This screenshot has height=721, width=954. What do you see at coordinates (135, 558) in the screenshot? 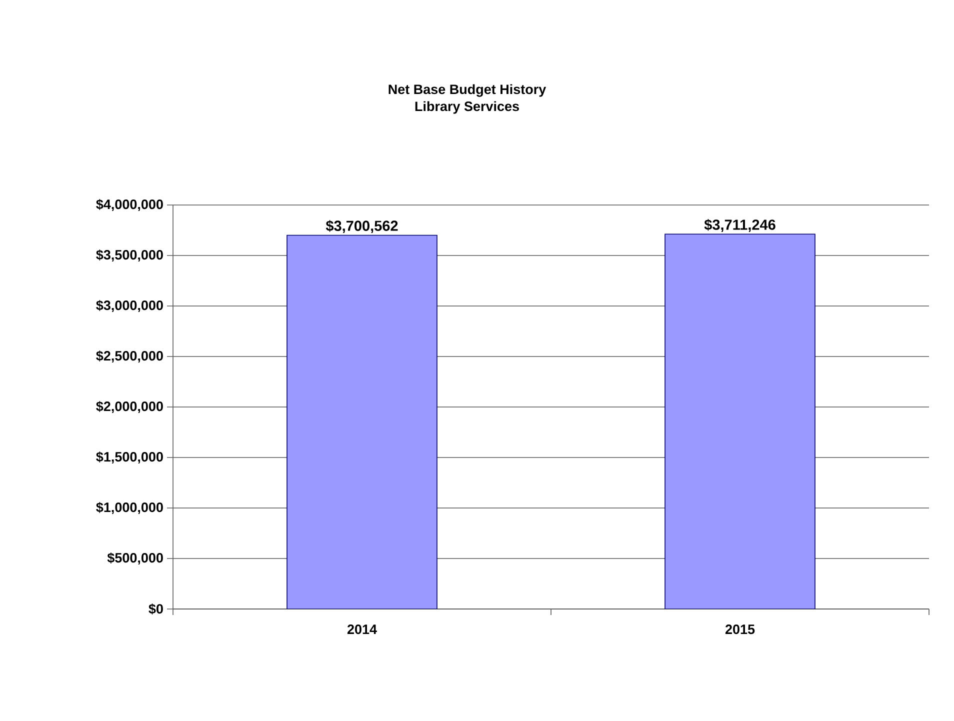
I see `y-tick-label: $500,000` at bounding box center [135, 558].